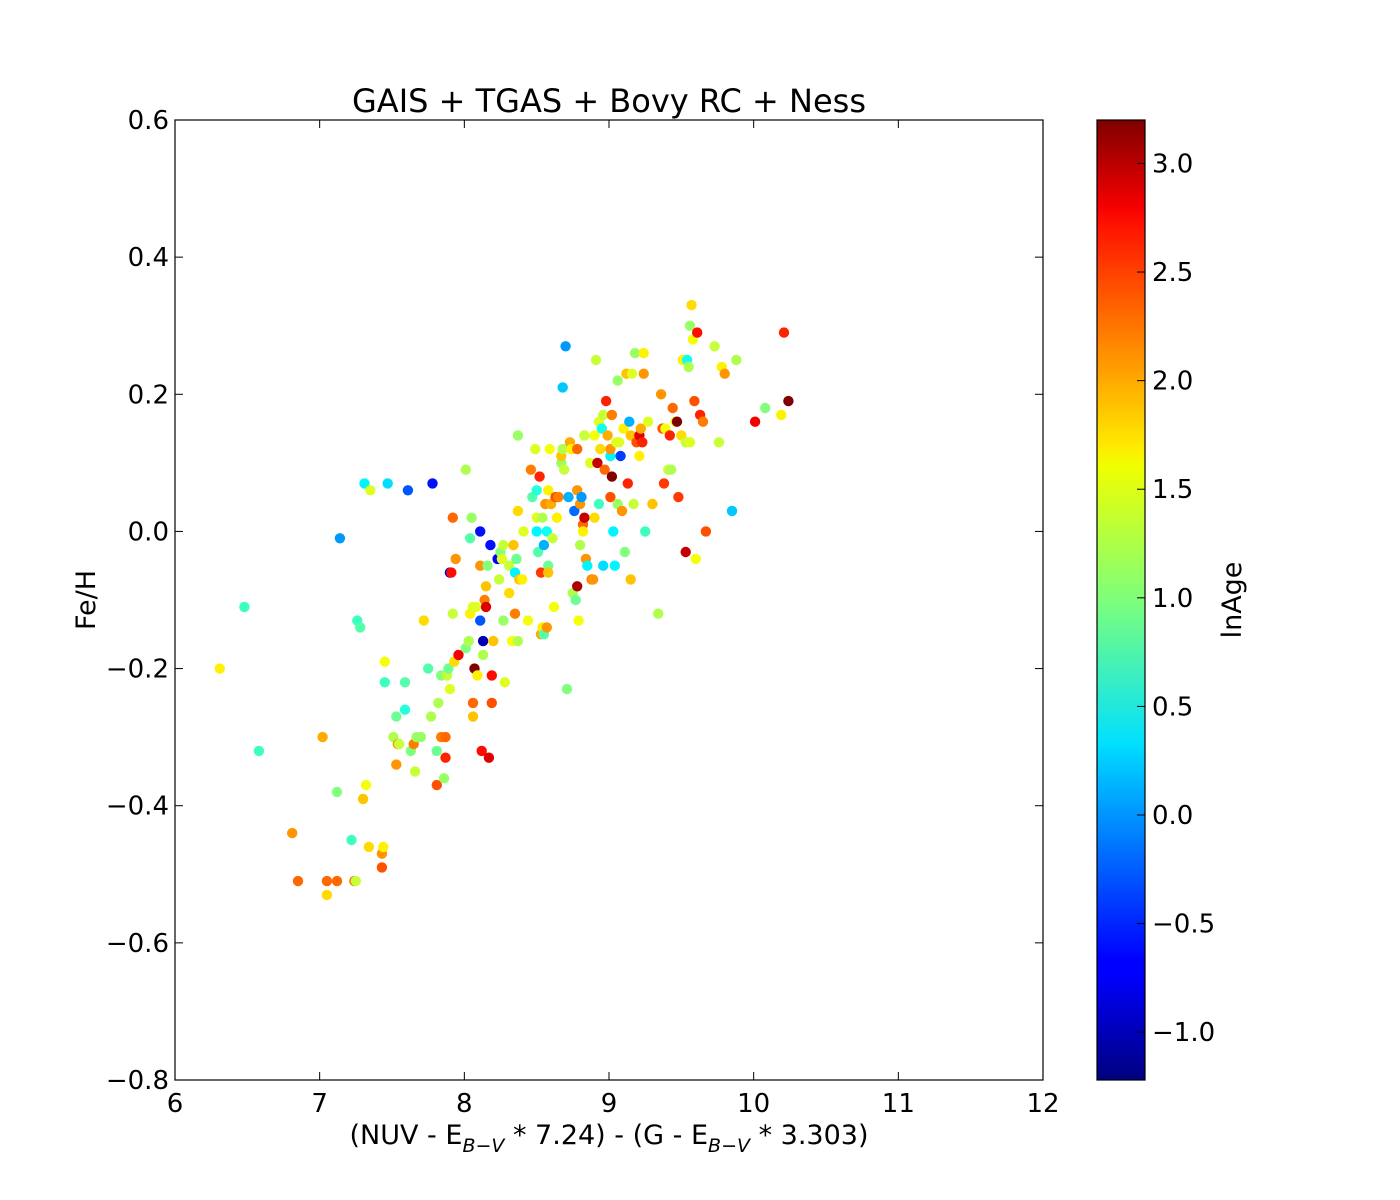 The height and width of the screenshot is (1200, 1400). I want to click on colorbar-tick-label-6: 2.0, so click(1172, 382).